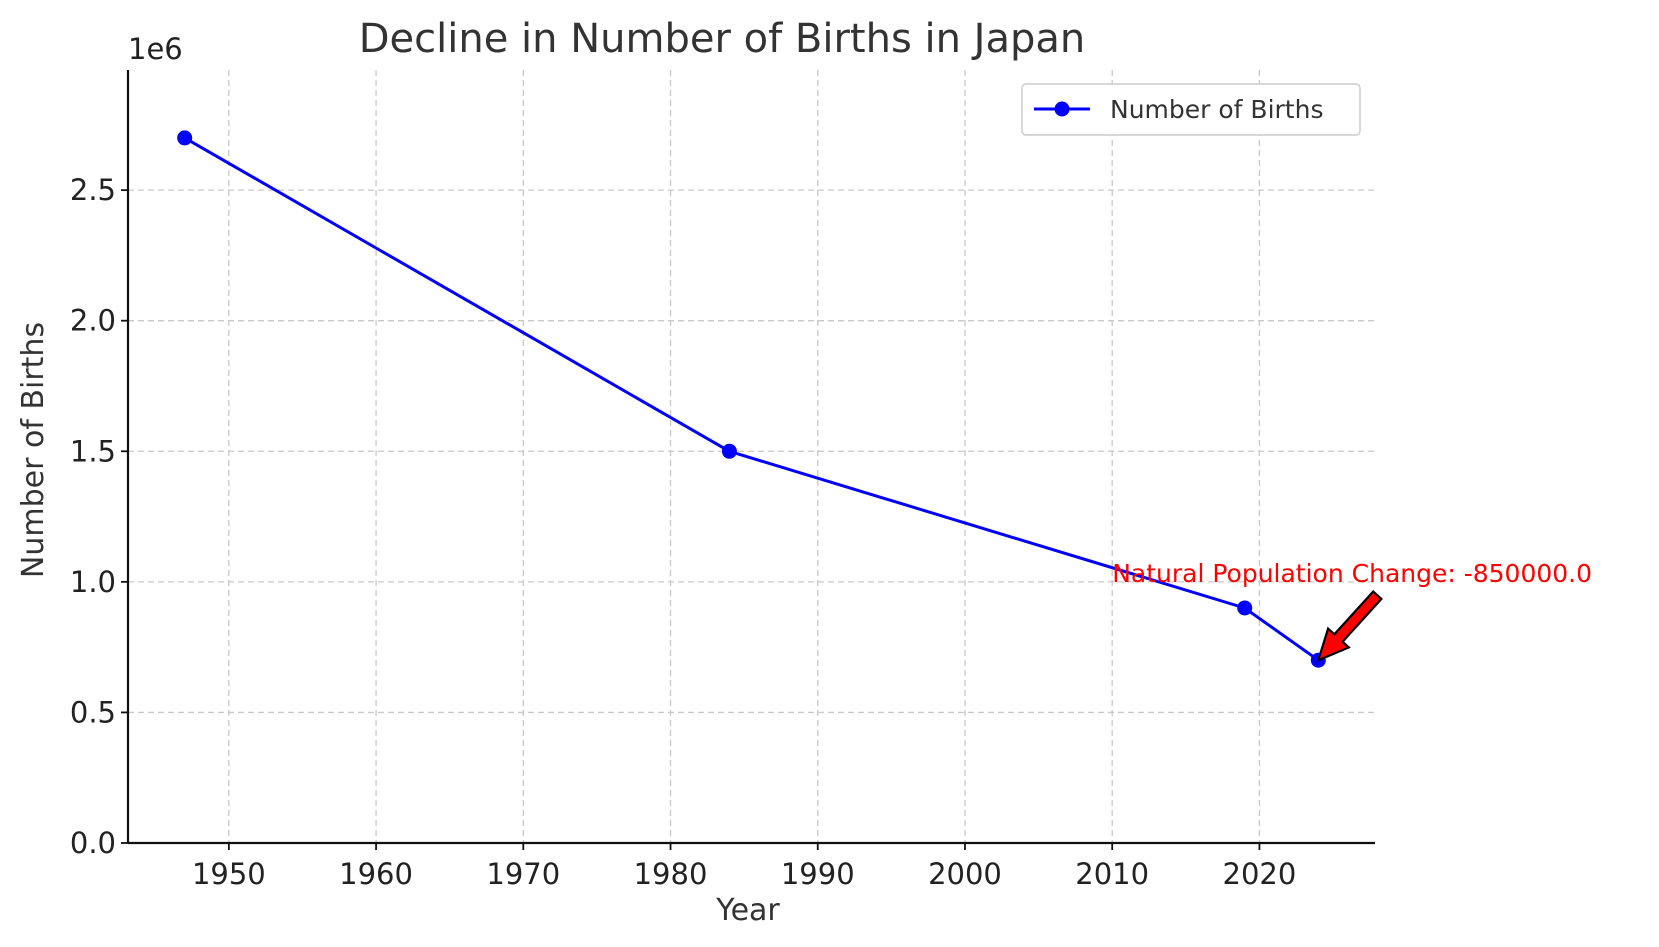 Image resolution: width=1659 pixels, height=947 pixels. Describe the element at coordinates (1352, 573) in the screenshot. I see `annotation-text: Natural Population Change: -850000.0` at that location.